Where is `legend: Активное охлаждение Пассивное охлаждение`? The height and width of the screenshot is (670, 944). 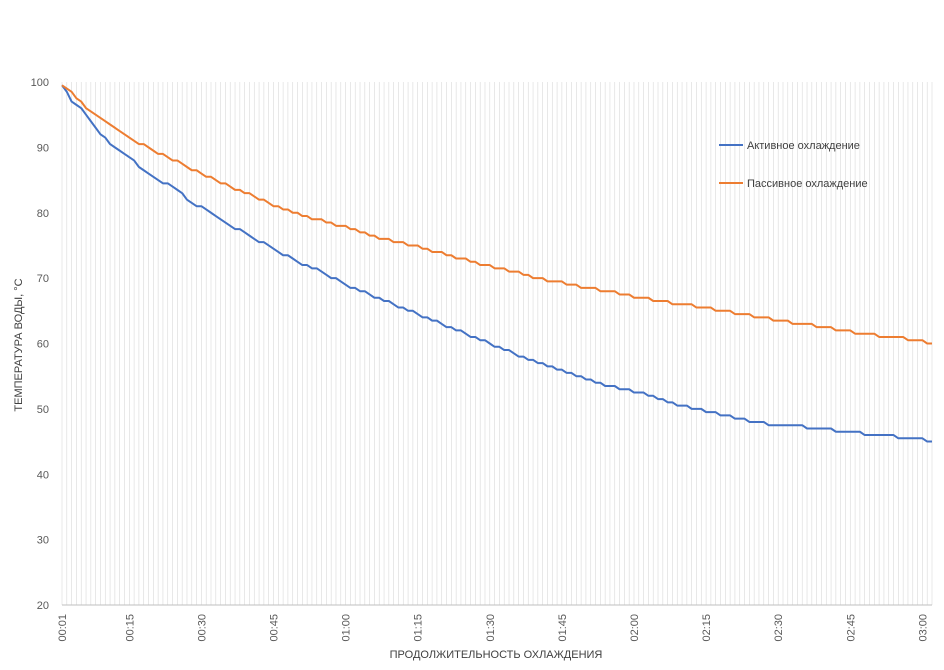
legend: Активное охлаждение Пассивное охлаждение is located at coordinates (793, 165).